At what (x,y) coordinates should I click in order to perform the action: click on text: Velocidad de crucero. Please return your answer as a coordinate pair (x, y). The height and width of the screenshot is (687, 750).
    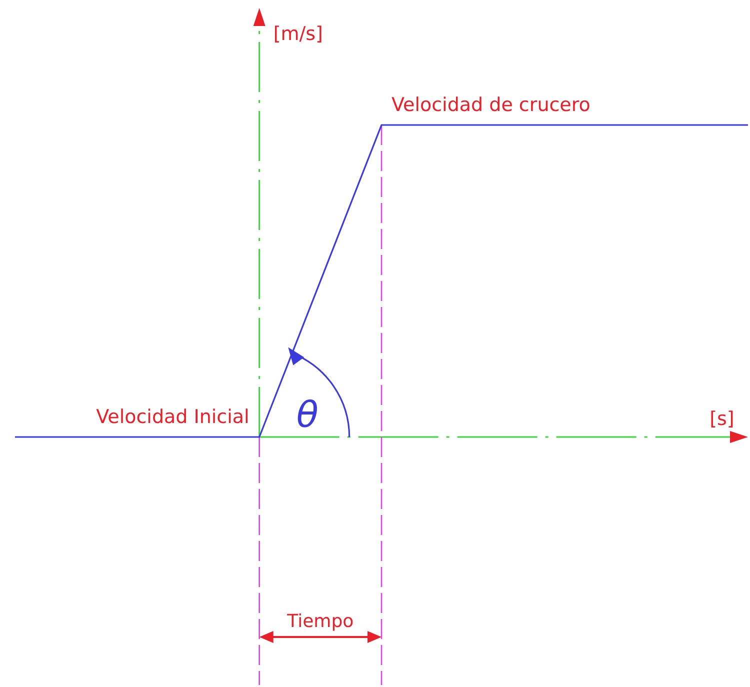
    Looking at the image, I should click on (491, 105).